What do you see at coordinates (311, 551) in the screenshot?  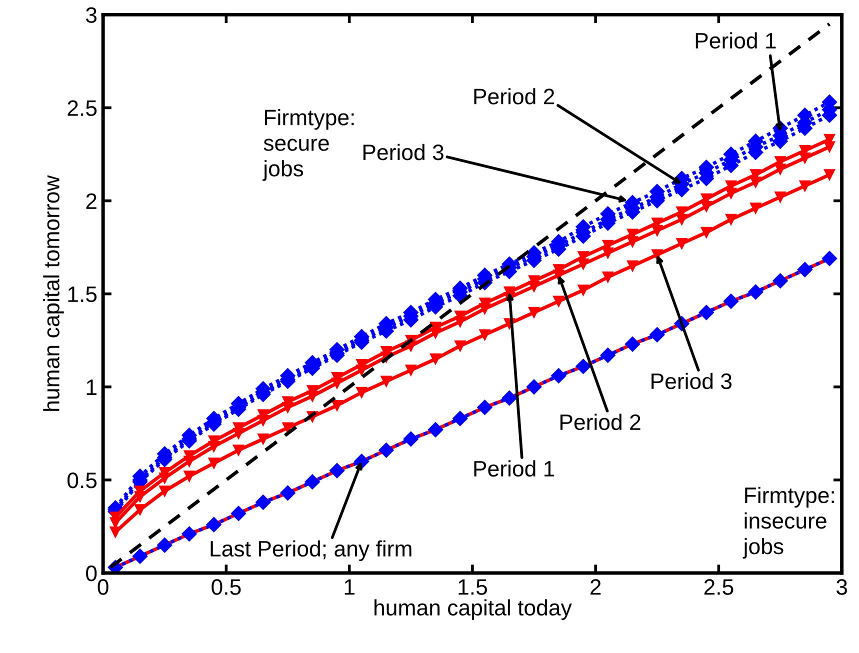 I see `annotation: Last Period; any firm` at bounding box center [311, 551].